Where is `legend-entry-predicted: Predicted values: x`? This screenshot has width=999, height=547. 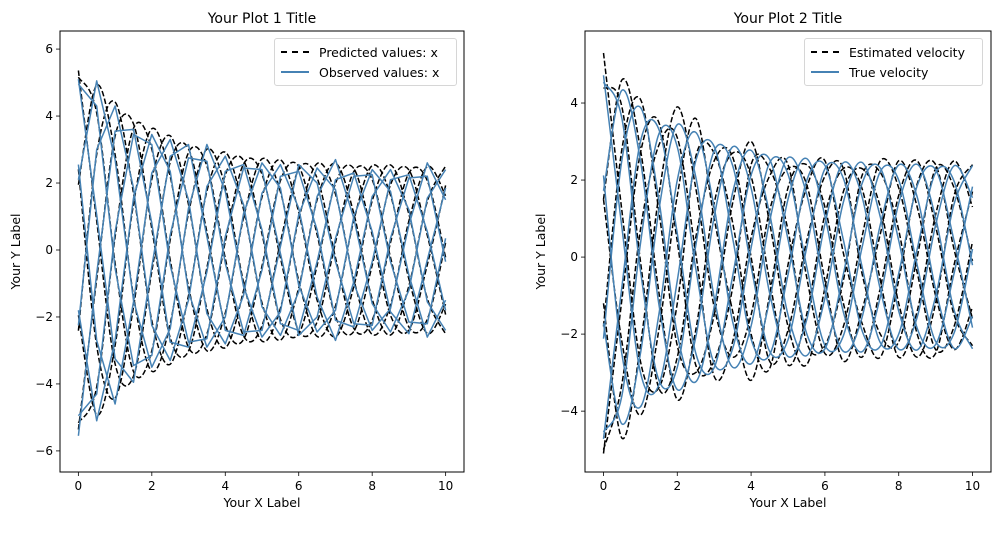
legend-entry-predicted: Predicted values: x is located at coordinates (365, 52).